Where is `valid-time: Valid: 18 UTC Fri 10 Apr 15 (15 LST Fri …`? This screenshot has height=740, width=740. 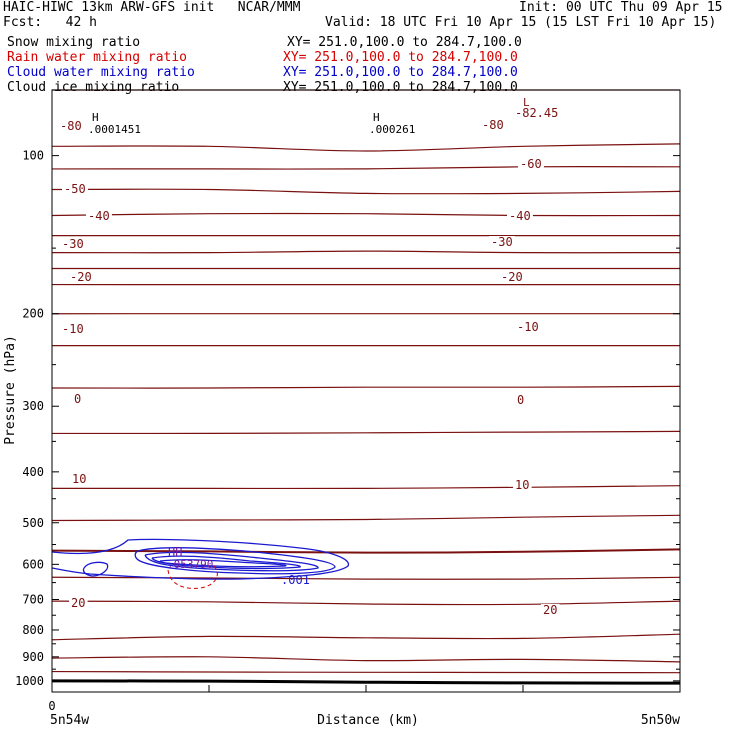 valid-time: Valid: 18 UTC Fri 10 Apr 15 (15 LST Fri … is located at coordinates (521, 22).